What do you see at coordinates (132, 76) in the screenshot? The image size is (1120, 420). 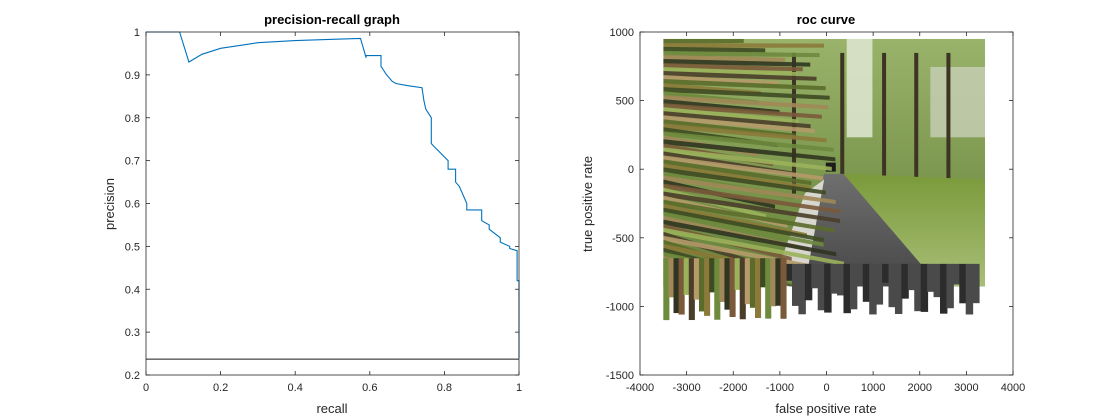 I see `pr-y-tick-label: 0.9` at bounding box center [132, 76].